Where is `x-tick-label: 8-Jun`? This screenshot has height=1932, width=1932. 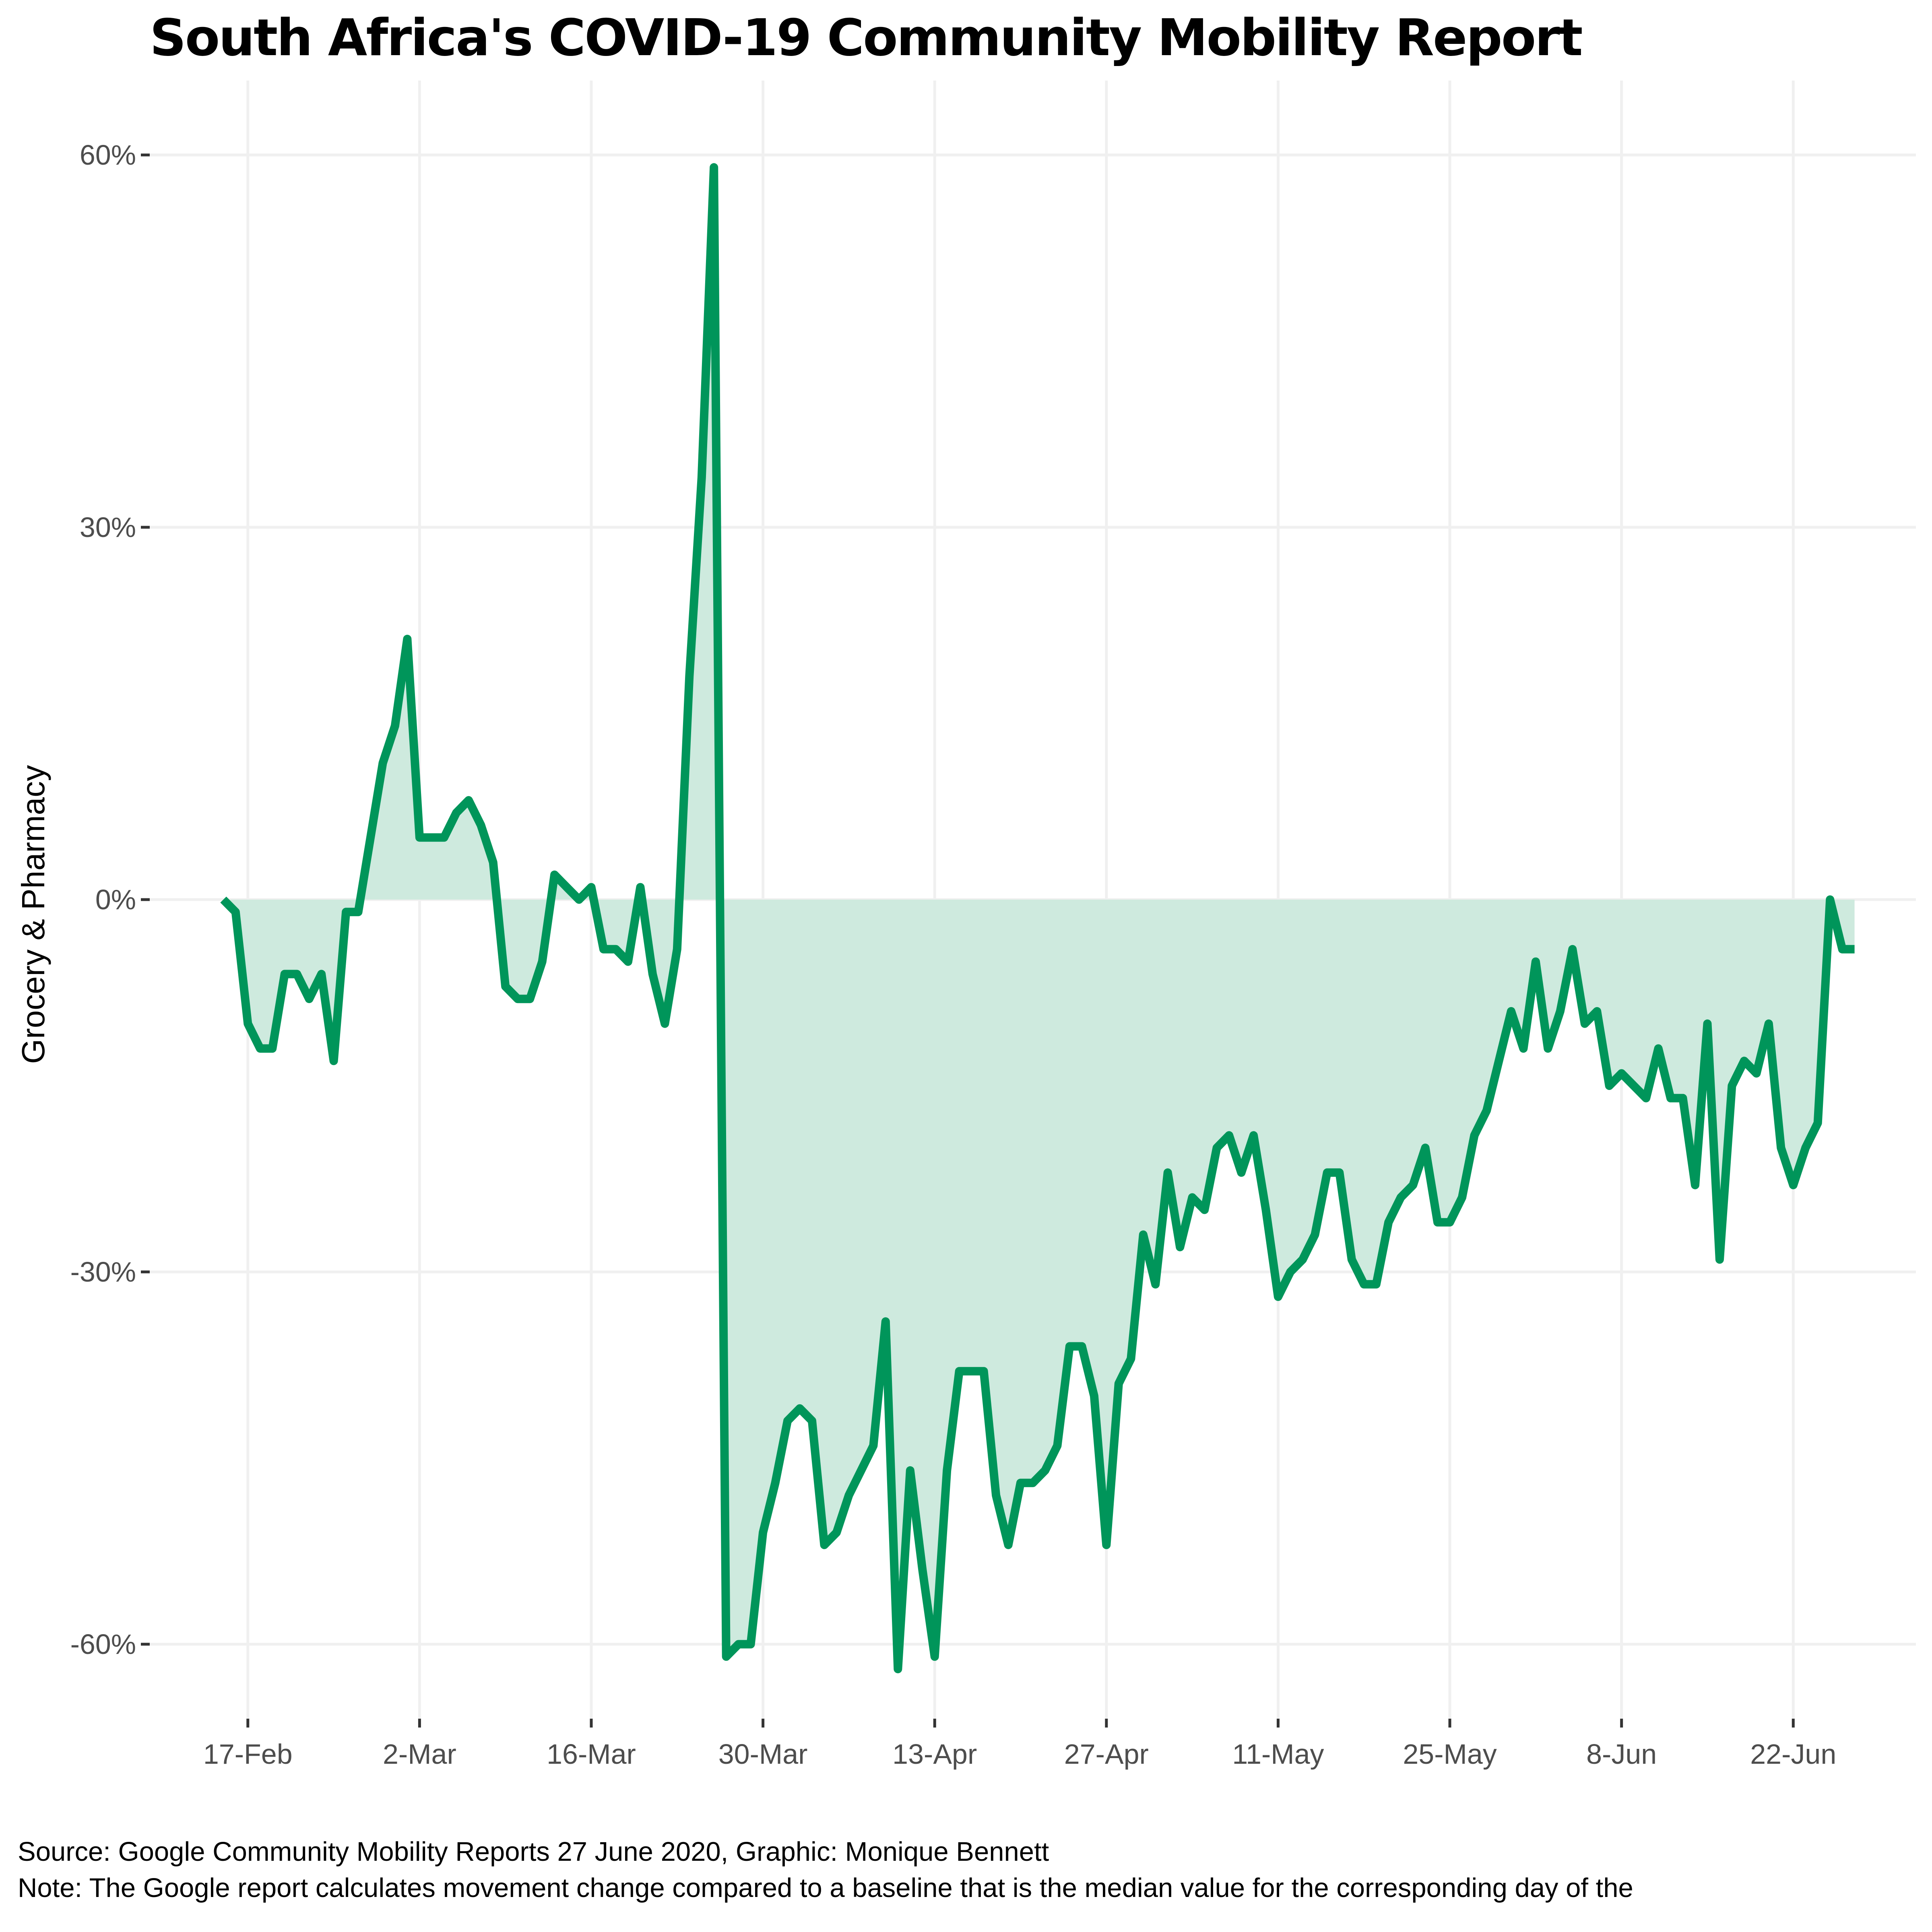 x-tick-label: 8-Jun is located at coordinates (1621, 1754).